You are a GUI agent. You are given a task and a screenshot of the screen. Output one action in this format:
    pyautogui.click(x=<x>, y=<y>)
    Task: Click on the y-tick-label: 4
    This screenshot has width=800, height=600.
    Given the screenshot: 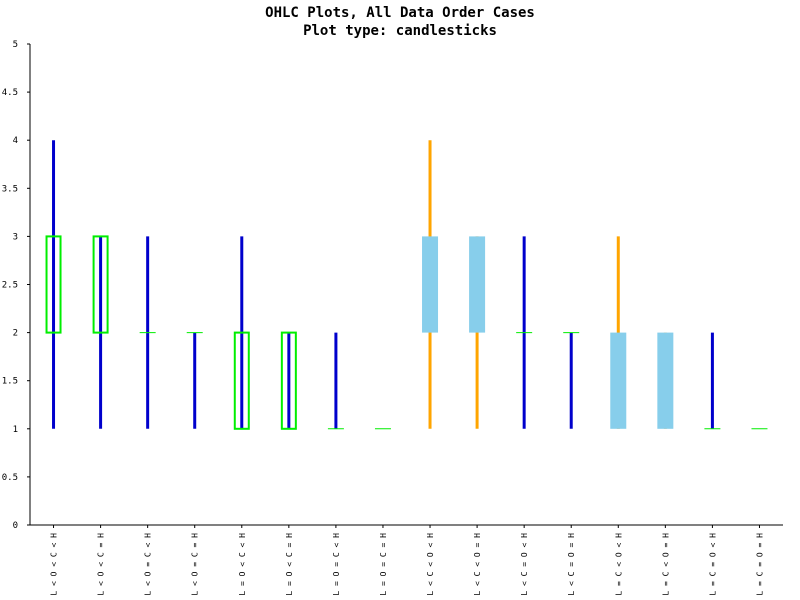 What is the action you would take?
    pyautogui.click(x=15, y=141)
    